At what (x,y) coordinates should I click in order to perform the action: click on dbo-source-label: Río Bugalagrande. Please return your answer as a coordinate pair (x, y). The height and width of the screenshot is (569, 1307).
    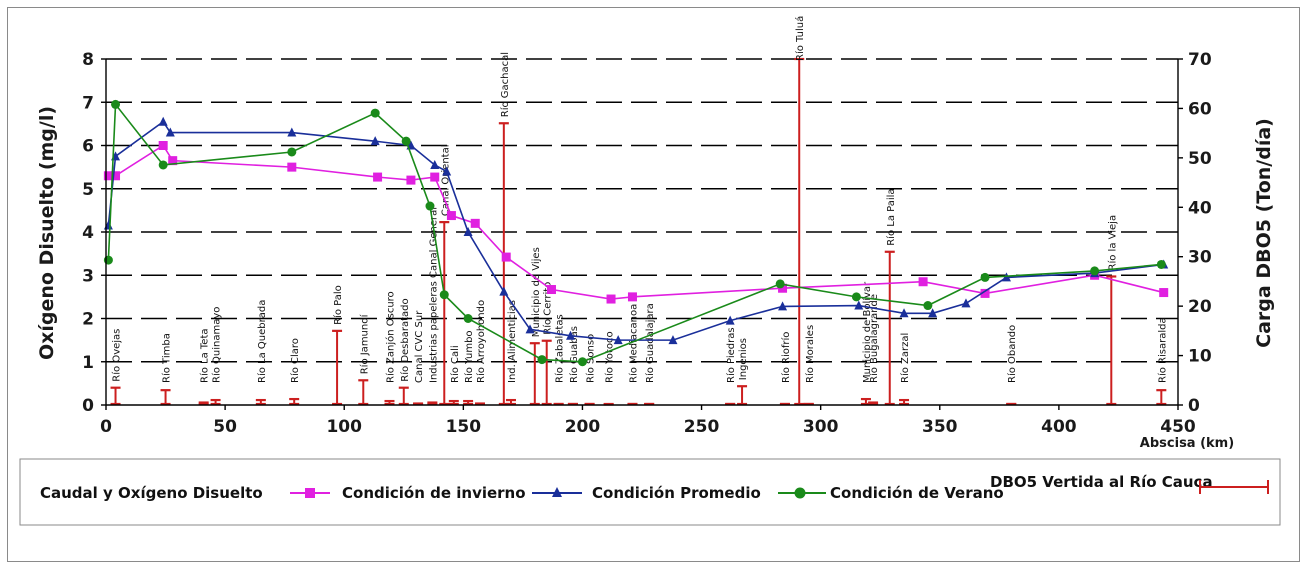
    Looking at the image, I should click on (874, 338).